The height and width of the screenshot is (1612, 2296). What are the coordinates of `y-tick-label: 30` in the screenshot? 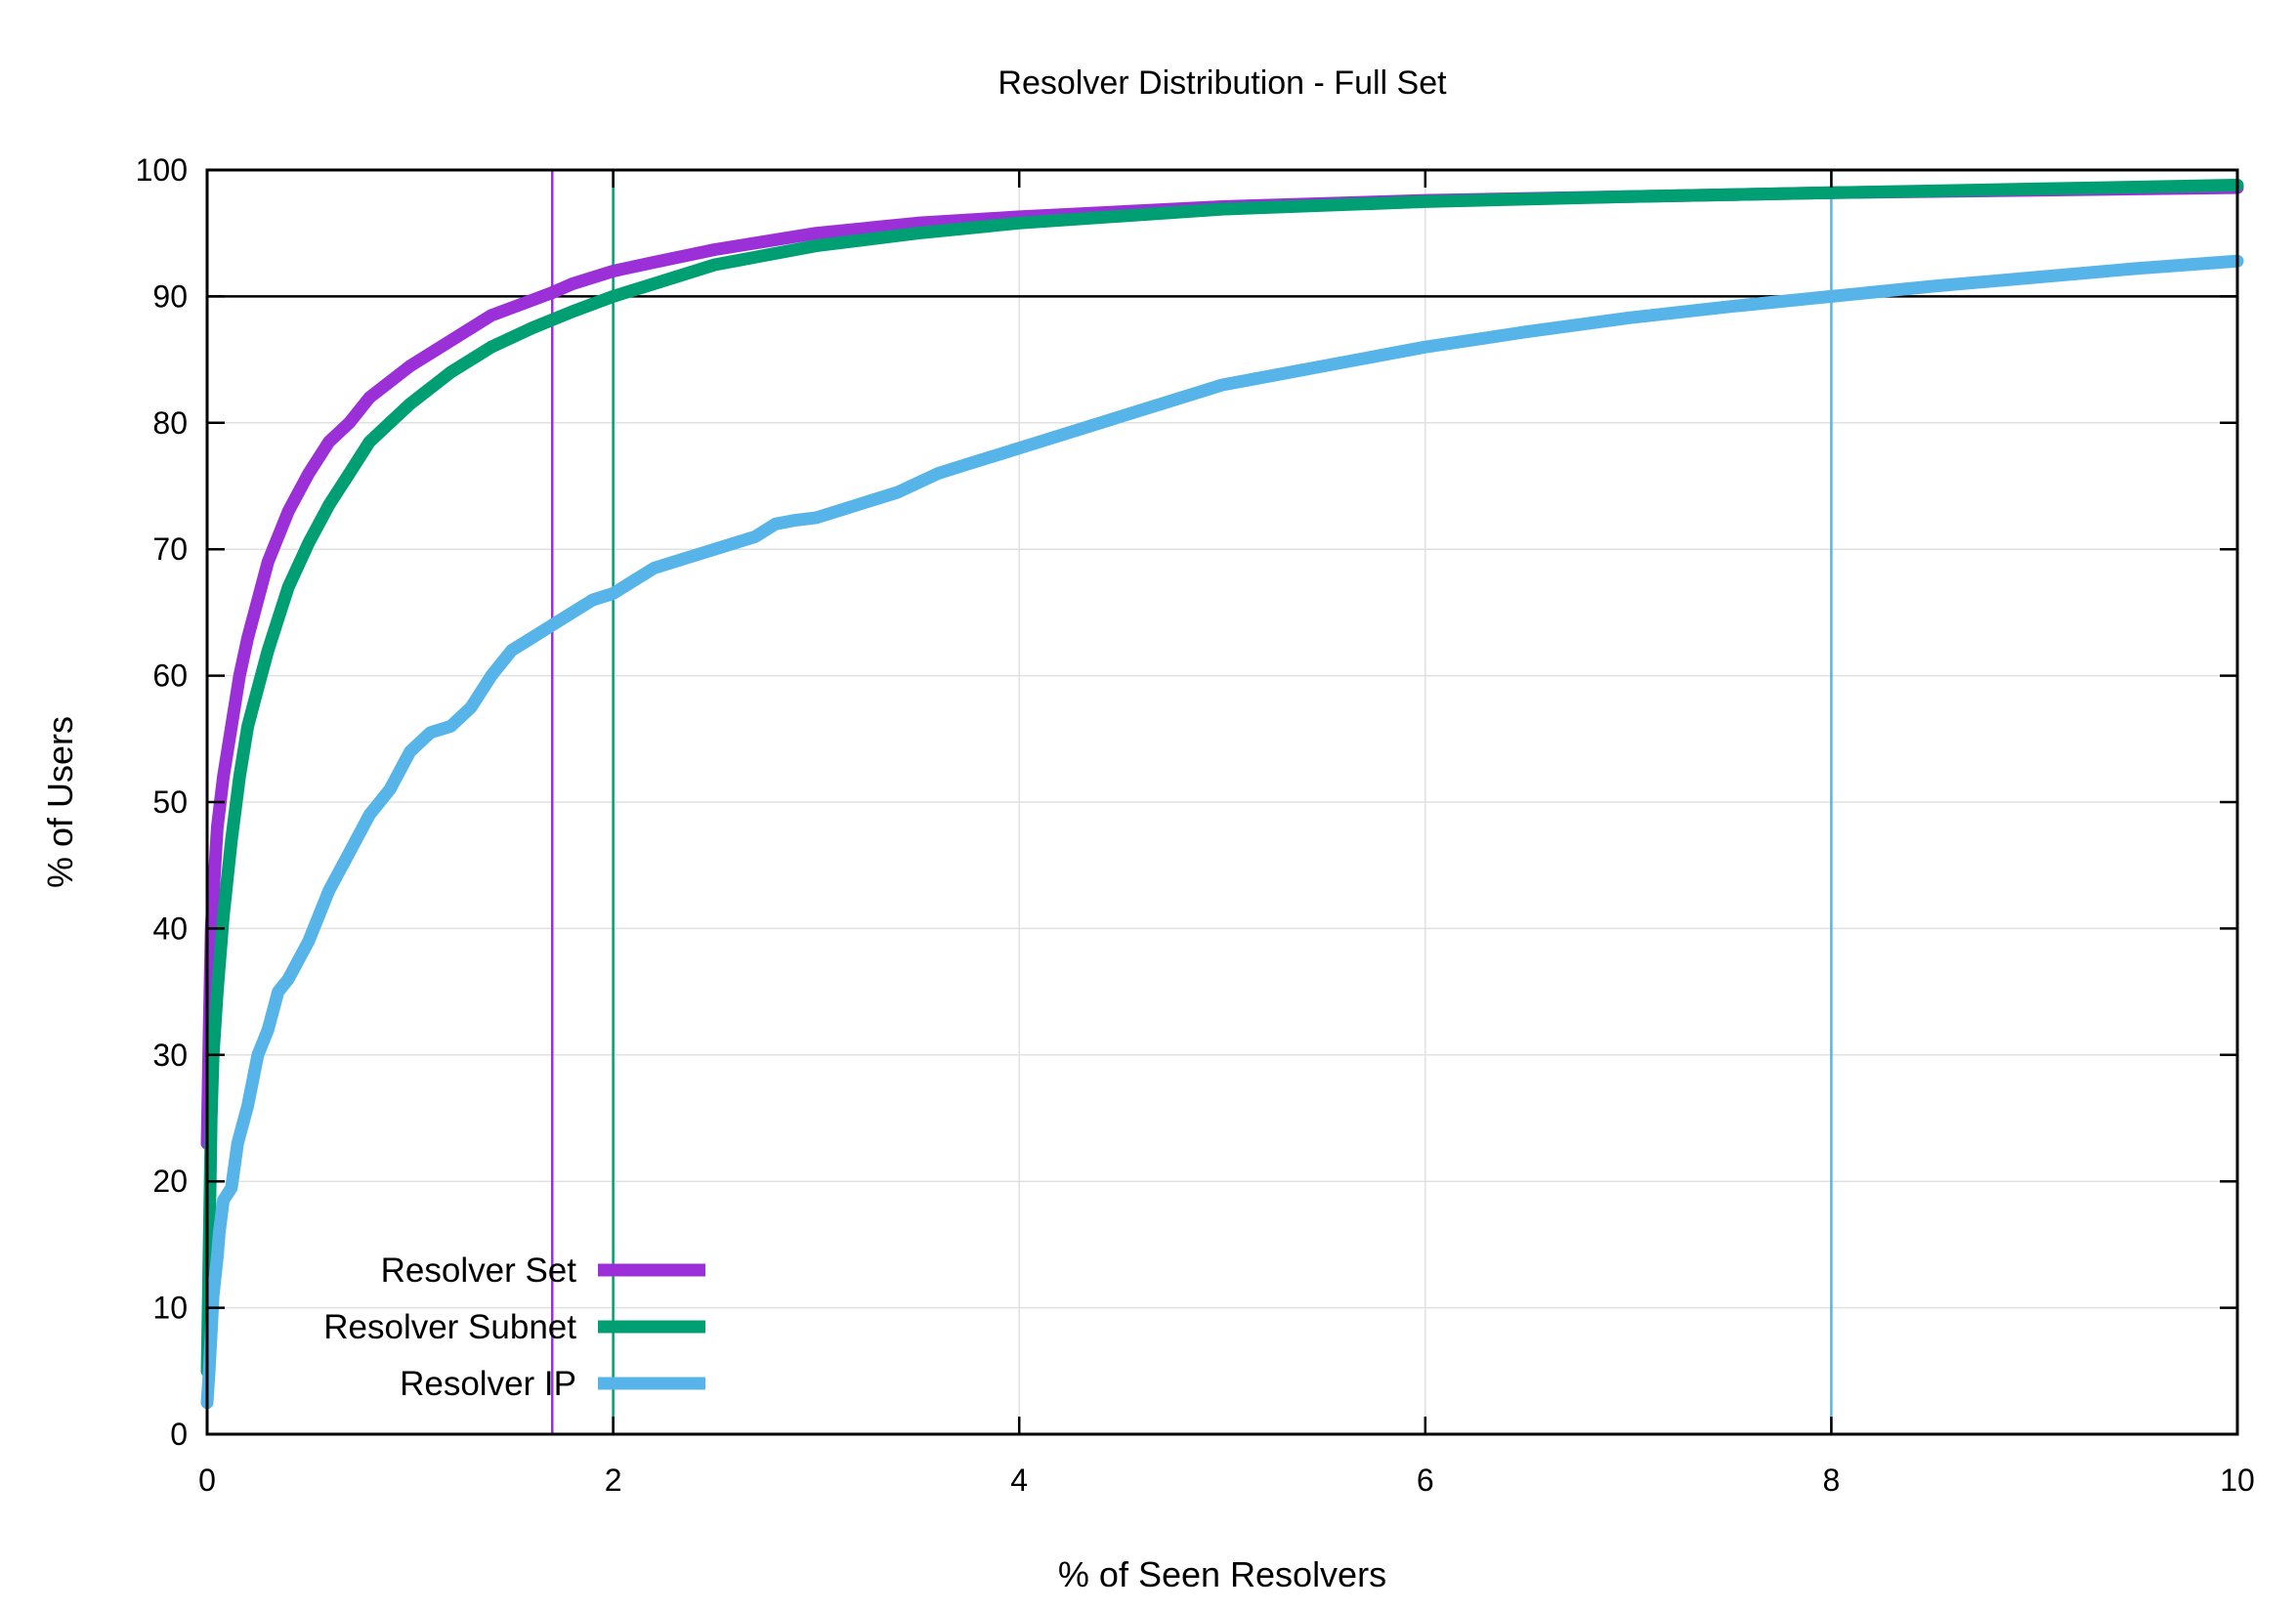 It's located at (170, 1055).